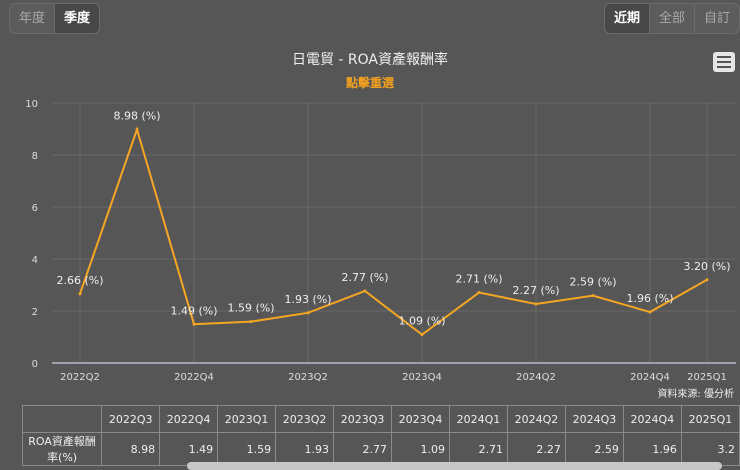 The image size is (740, 470). I want to click on horizontal-scrollbar, so click(454, 466).